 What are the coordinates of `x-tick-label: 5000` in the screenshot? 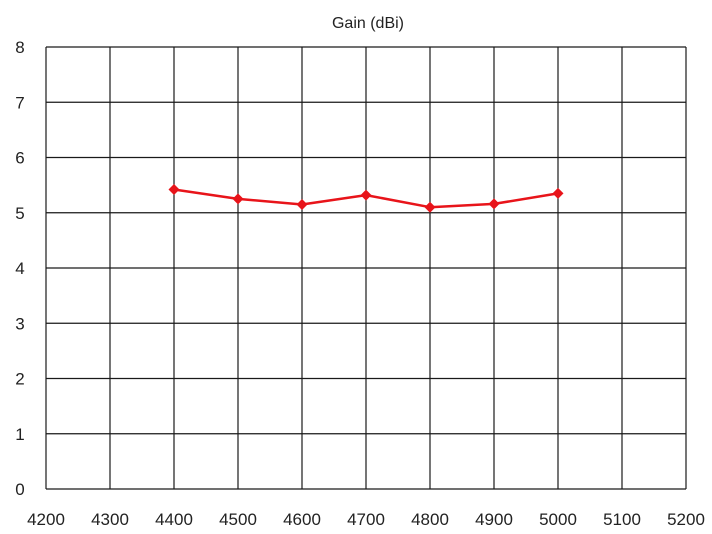 It's located at (558, 519).